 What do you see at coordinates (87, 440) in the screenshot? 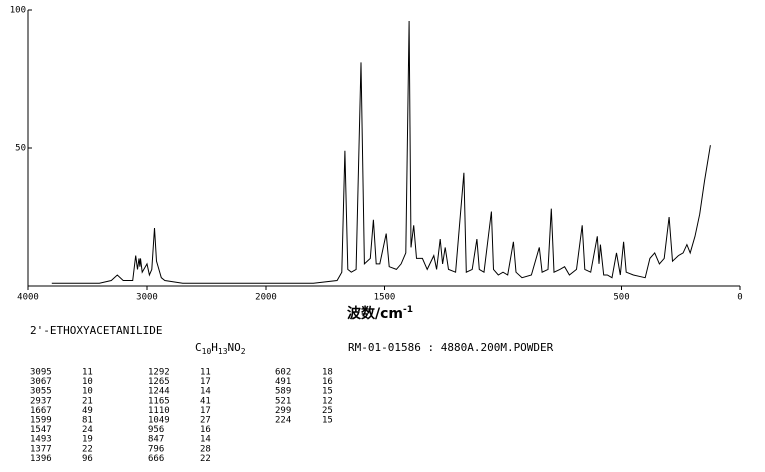
I see `peak-intensity: 19` at bounding box center [87, 440].